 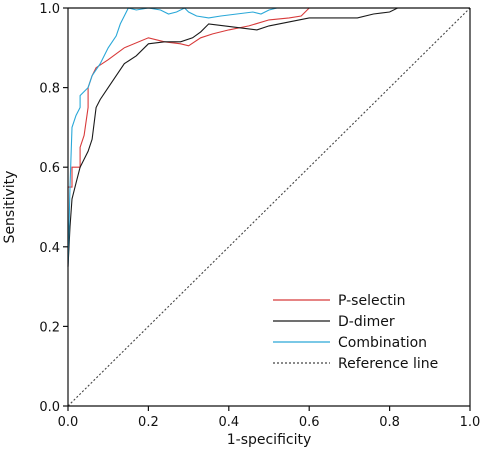 I want to click on x-axis-label: 1-specificity, so click(x=269, y=440).